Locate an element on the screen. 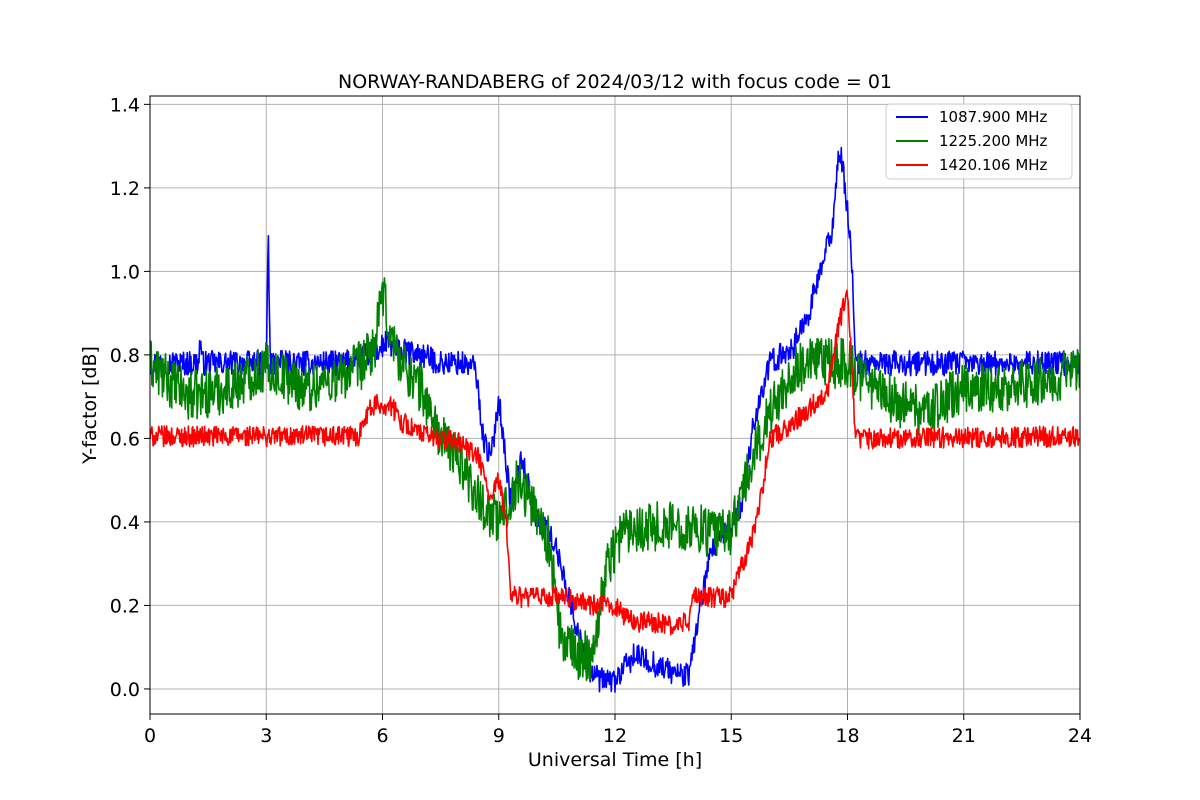 This screenshot has width=1200, height=800. legend-label: 1420.106 MHz is located at coordinates (993, 165).